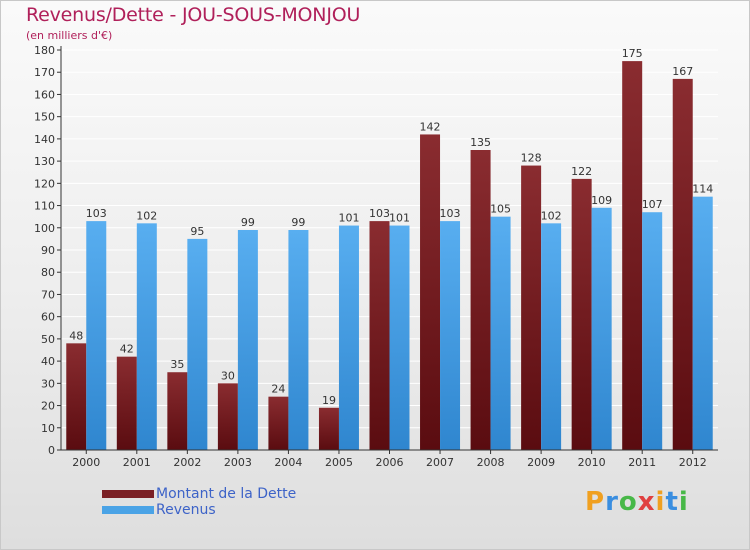 The width and height of the screenshot is (750, 550). Describe the element at coordinates (86, 462) in the screenshot. I see `x-tick-label: 2000` at that location.